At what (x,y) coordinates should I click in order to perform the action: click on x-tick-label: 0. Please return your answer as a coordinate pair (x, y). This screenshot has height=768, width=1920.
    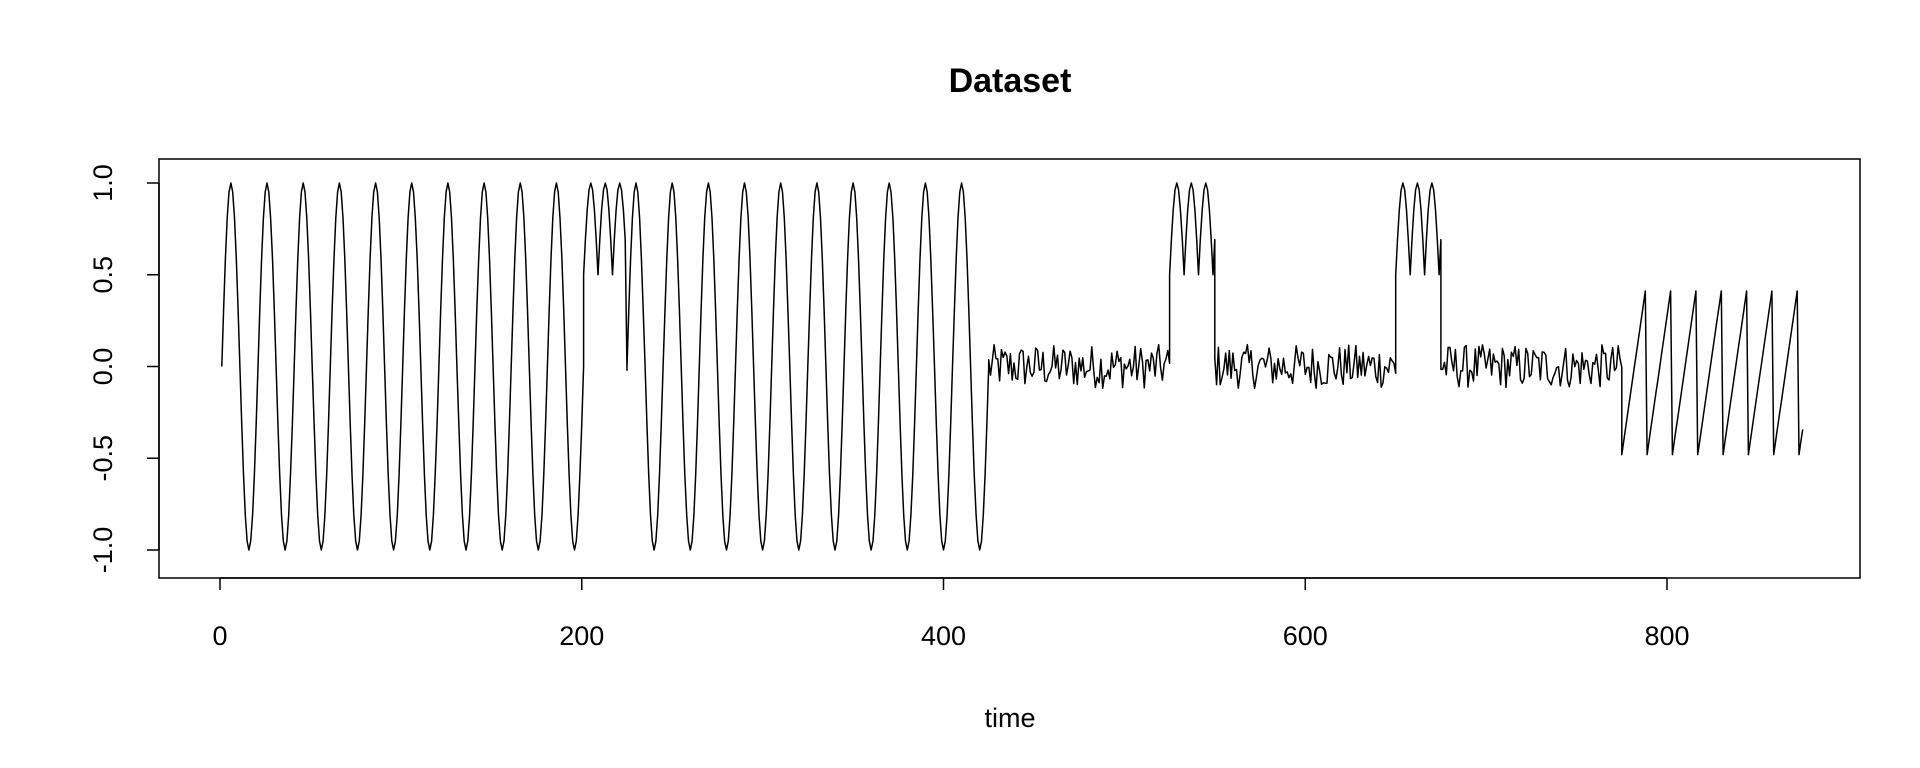
    Looking at the image, I should click on (219, 636).